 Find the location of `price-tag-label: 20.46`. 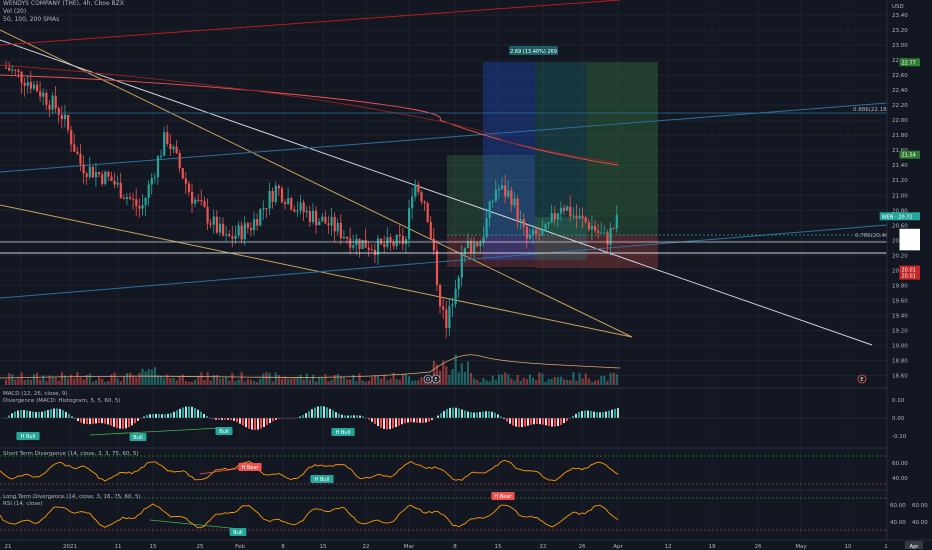

price-tag-label: 20.46 is located at coordinates (909, 234).